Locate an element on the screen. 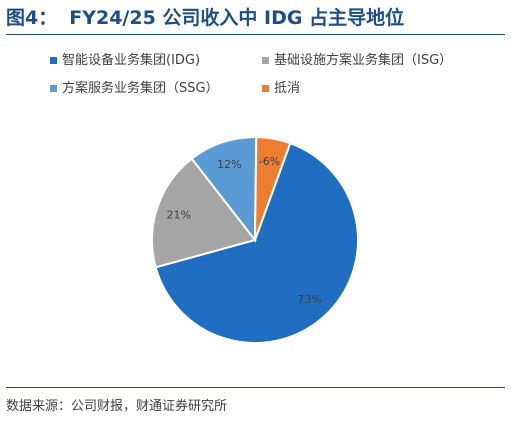 The height and width of the screenshot is (421, 511). legend-swatch-ssg is located at coordinates (53, 88).